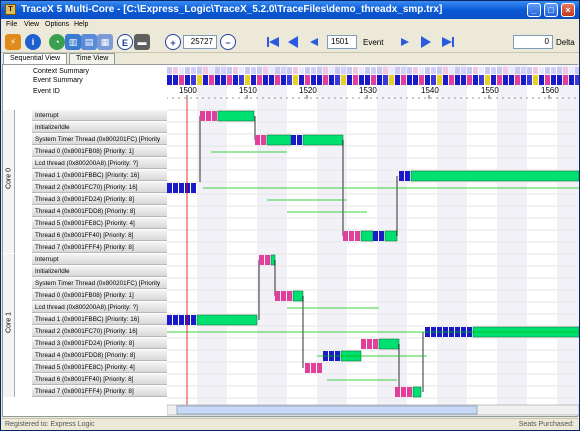 This screenshot has height=431, width=580. Describe the element at coordinates (173, 42) in the screenshot. I see `zoom-in-icon: +` at that location.